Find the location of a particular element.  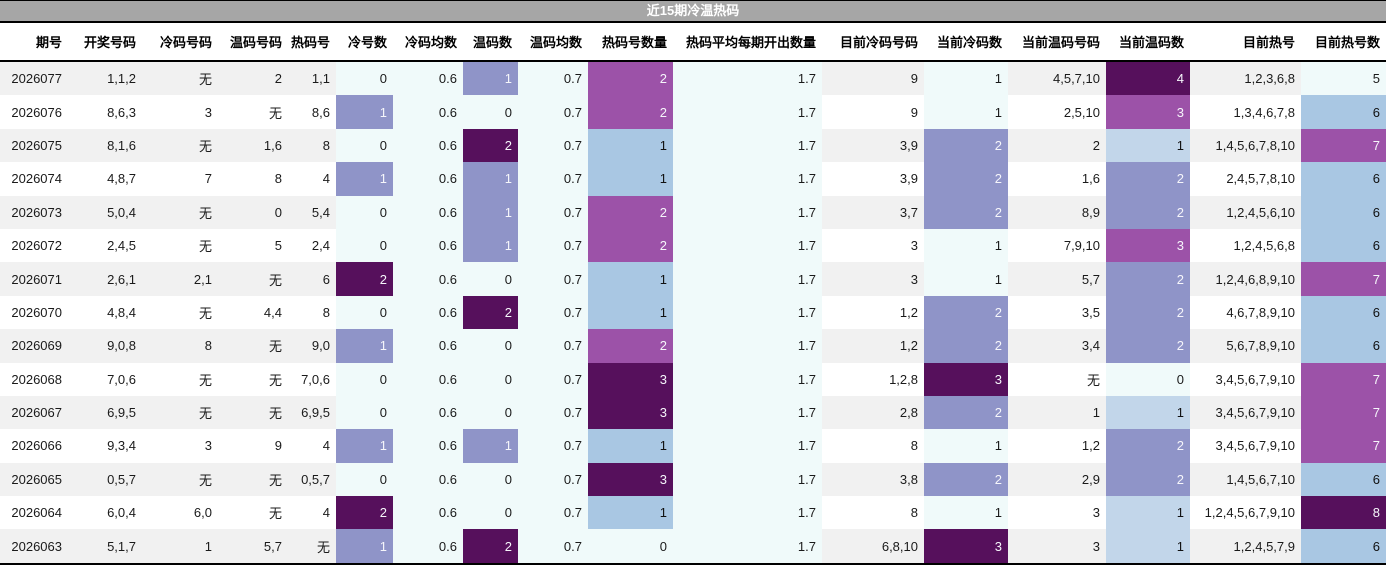

cell: 2026070 is located at coordinates (34, 312).